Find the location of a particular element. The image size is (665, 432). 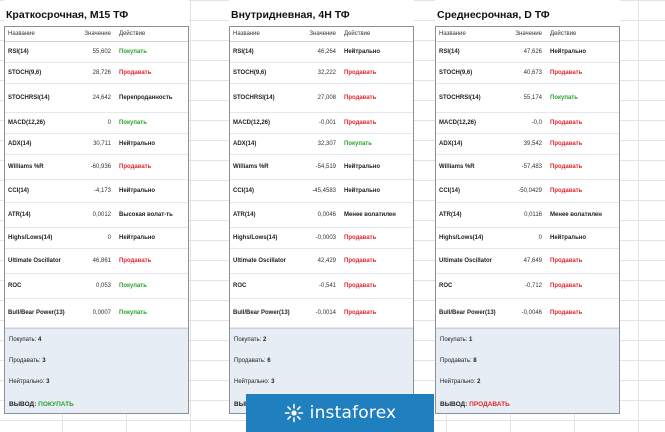

table-row: RSI(14) 55,602 Покупать is located at coordinates (96, 52).